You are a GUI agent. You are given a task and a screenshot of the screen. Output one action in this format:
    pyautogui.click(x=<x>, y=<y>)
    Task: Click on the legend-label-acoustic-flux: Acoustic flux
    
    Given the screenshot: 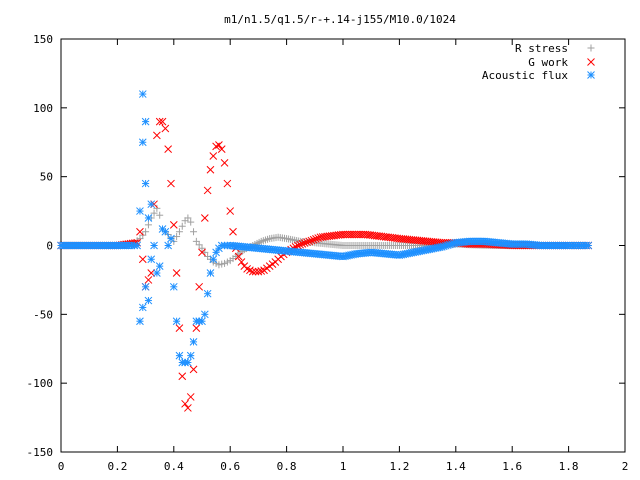 What is the action you would take?
    pyautogui.click(x=525, y=75)
    